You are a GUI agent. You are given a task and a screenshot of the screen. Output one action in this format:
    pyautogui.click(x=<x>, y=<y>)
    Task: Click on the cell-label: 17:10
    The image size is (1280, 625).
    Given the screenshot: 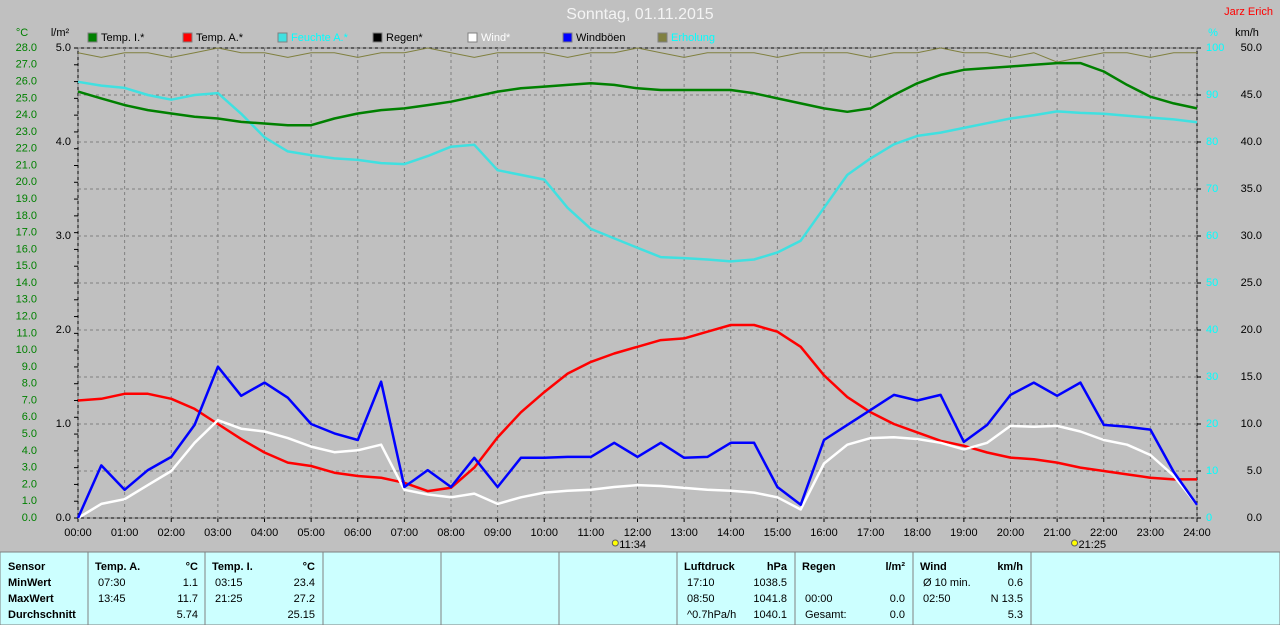 What is the action you would take?
    pyautogui.click(x=701, y=583)
    